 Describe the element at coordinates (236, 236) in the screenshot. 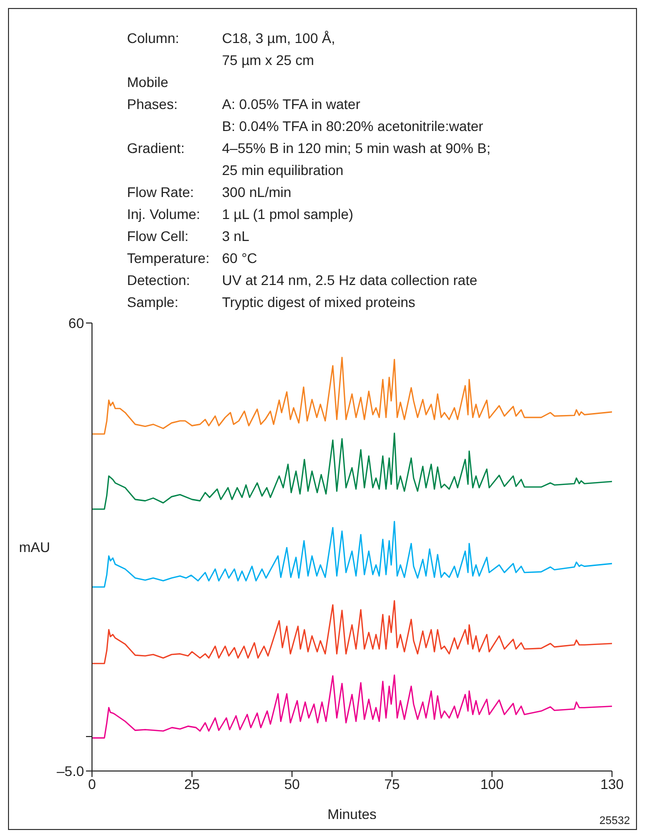

I see `text: 3 nL` at that location.